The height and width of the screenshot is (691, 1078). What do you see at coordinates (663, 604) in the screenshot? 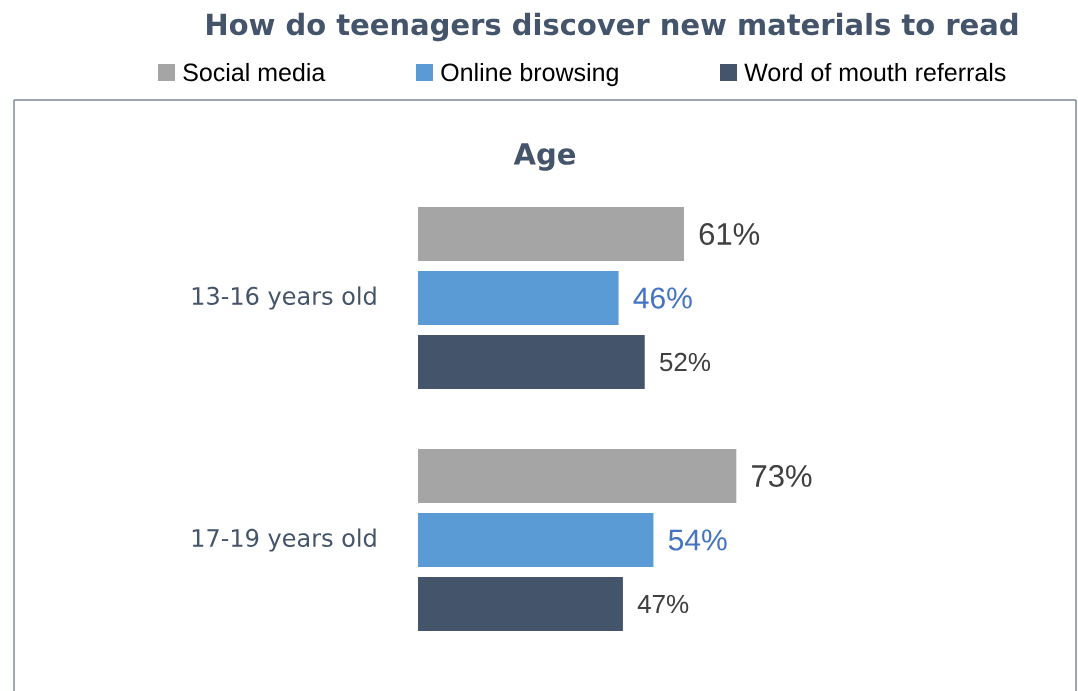
I see `data-label: 47%` at bounding box center [663, 604].